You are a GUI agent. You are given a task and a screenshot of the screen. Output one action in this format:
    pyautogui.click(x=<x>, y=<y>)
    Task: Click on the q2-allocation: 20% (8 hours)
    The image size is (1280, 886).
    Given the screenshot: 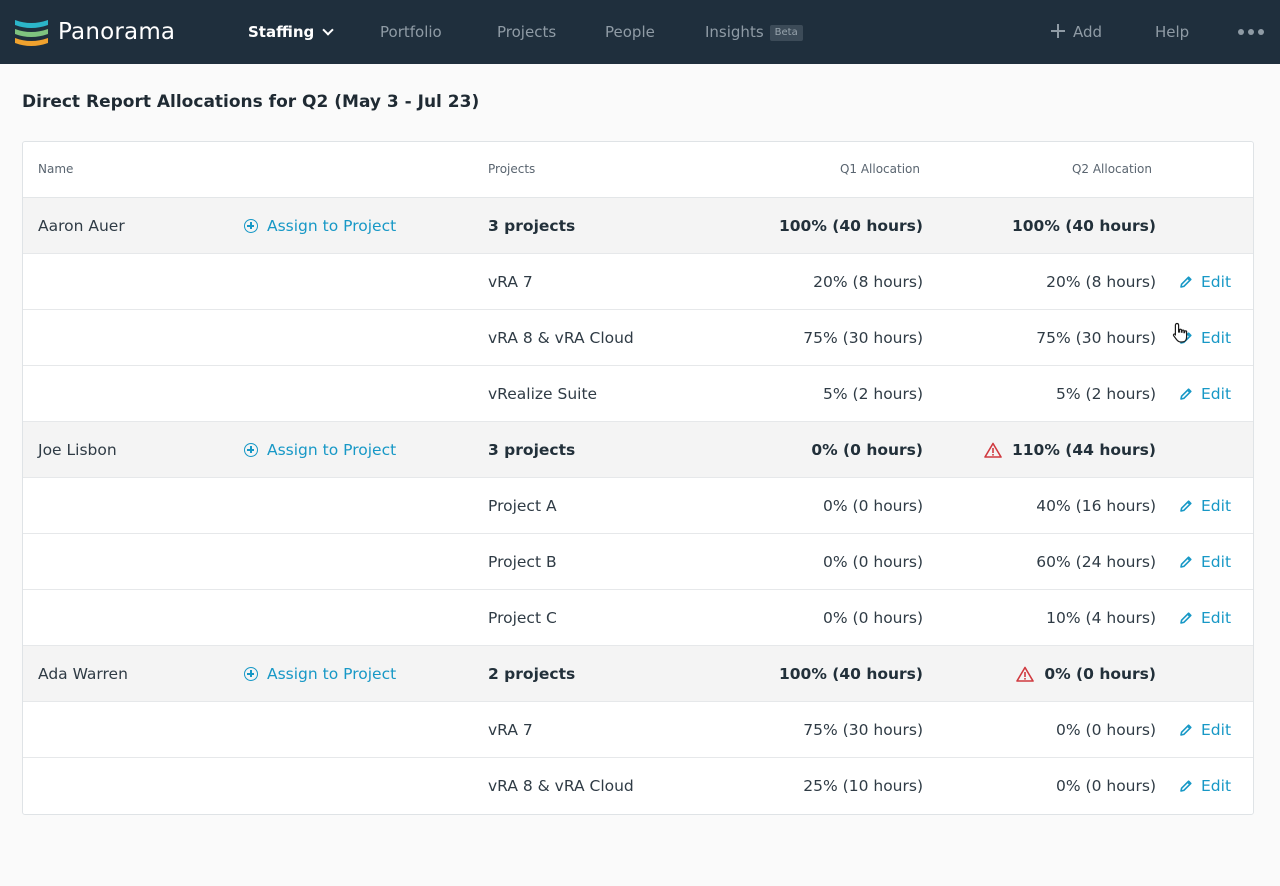 What is the action you would take?
    pyautogui.click(x=1101, y=282)
    